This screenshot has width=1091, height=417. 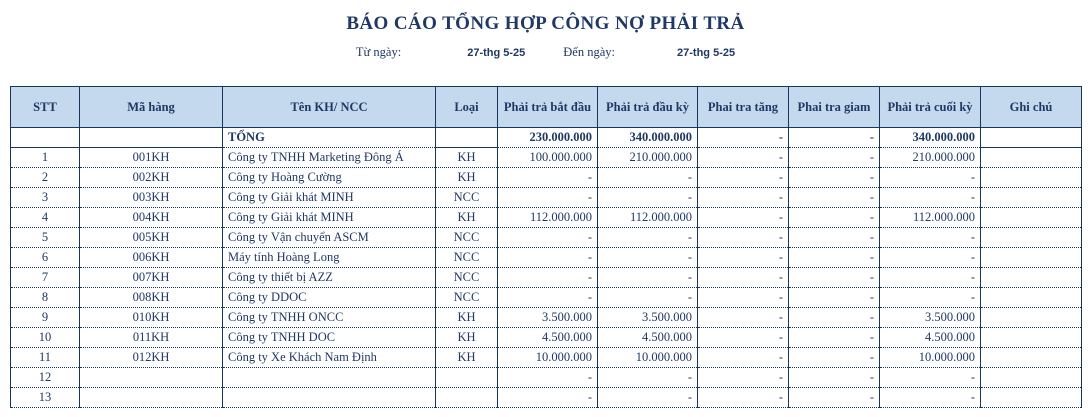 I want to click on column-header-loai: Loại, so click(x=466, y=107).